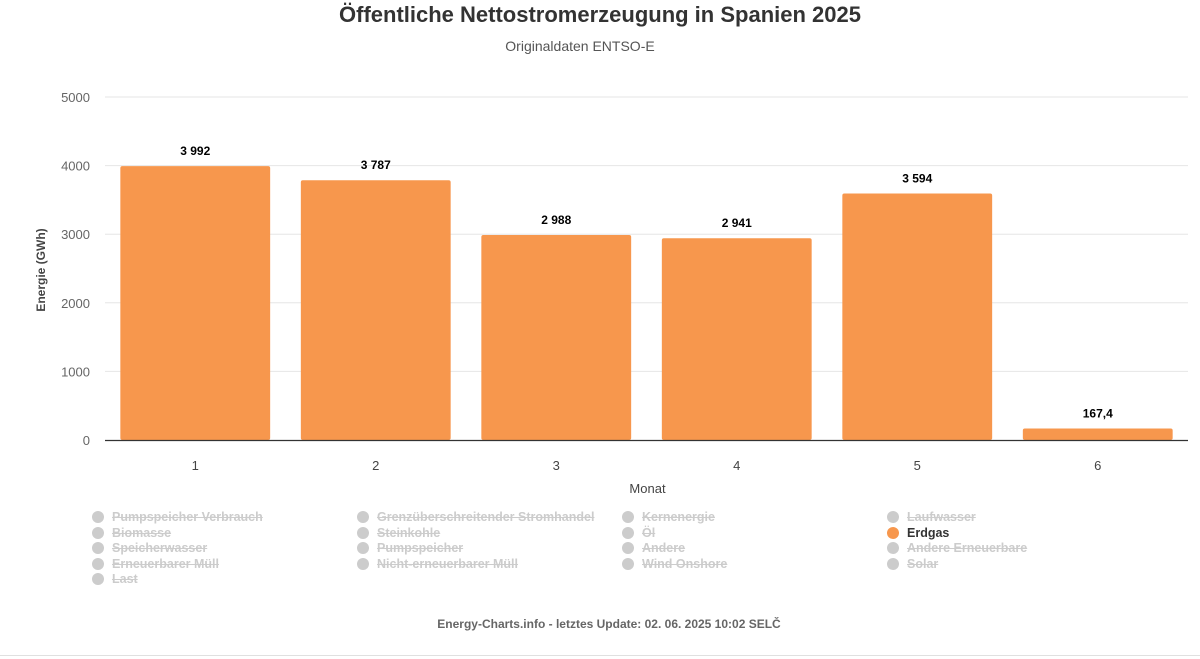 This screenshot has width=1200, height=659. Describe the element at coordinates (165, 563) in the screenshot. I see `legend-label: Erneuerbarer Müll` at that location.